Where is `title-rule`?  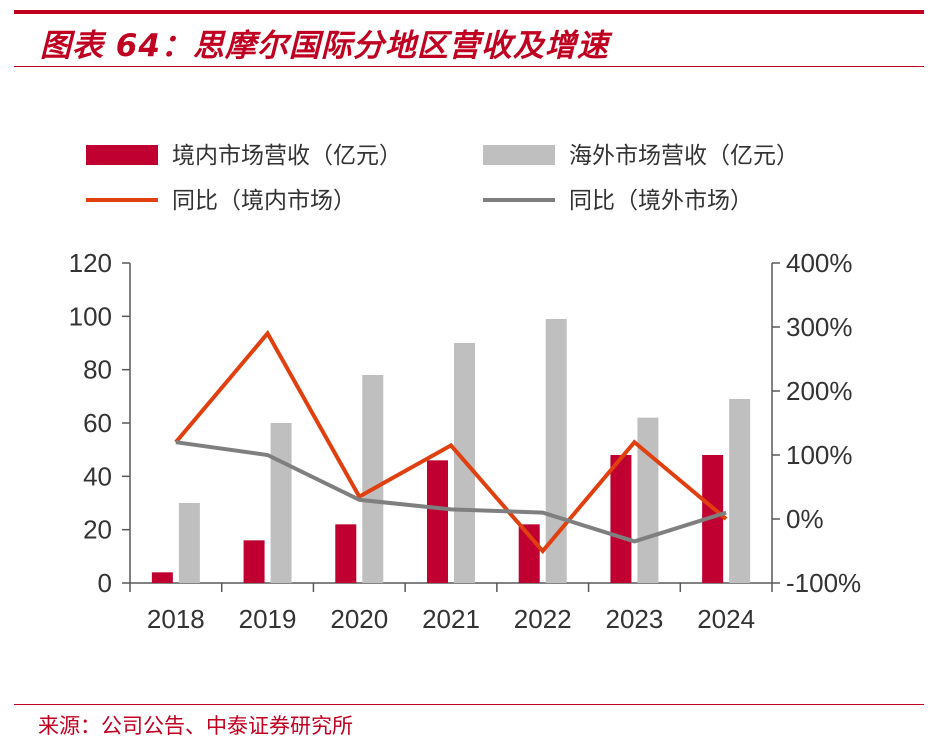 title-rule is located at coordinates (469, 66).